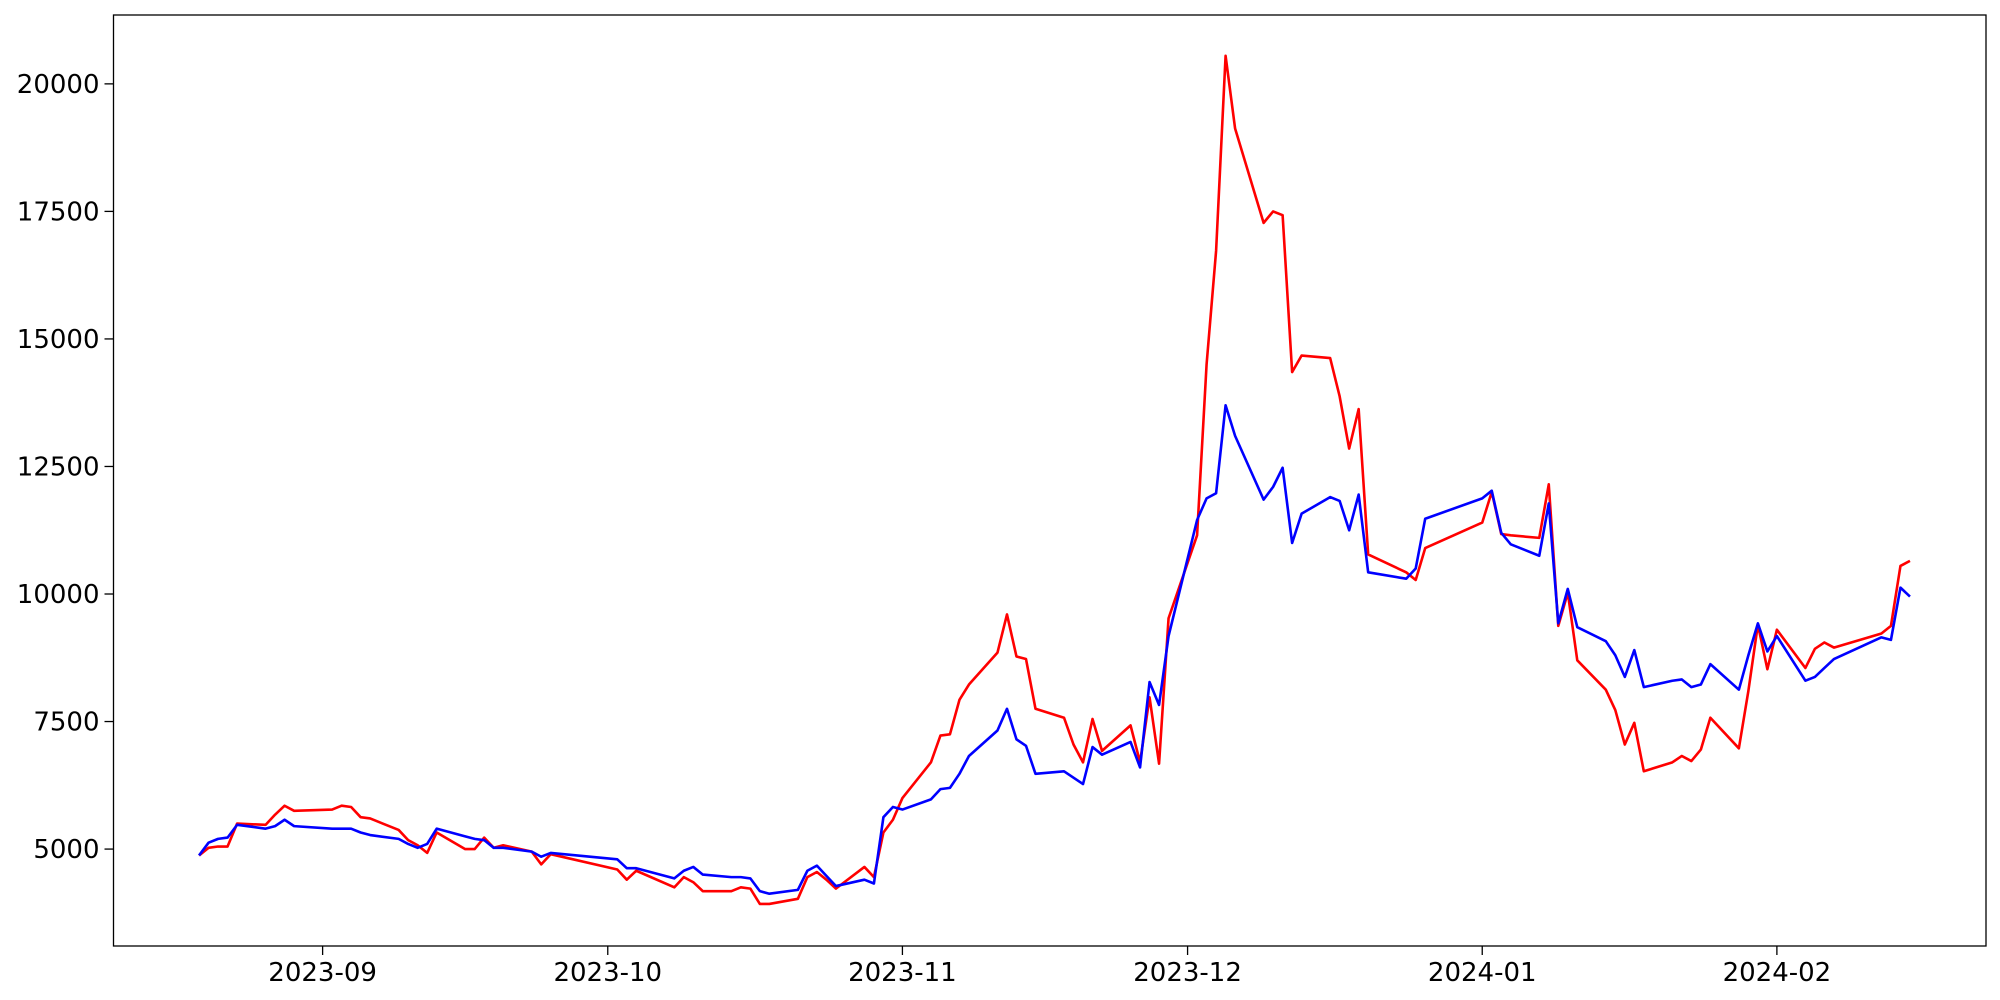  Describe the element at coordinates (1482, 973) in the screenshot. I see `x-tick-label: 2024-01` at that location.